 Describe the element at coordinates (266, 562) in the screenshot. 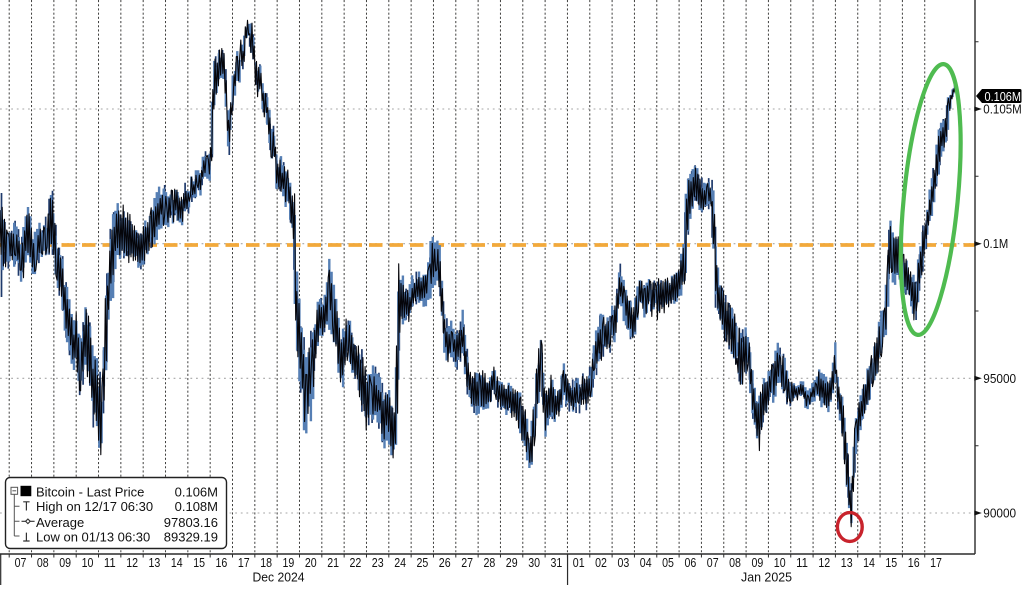

I see `svg-text: 18` at that location.